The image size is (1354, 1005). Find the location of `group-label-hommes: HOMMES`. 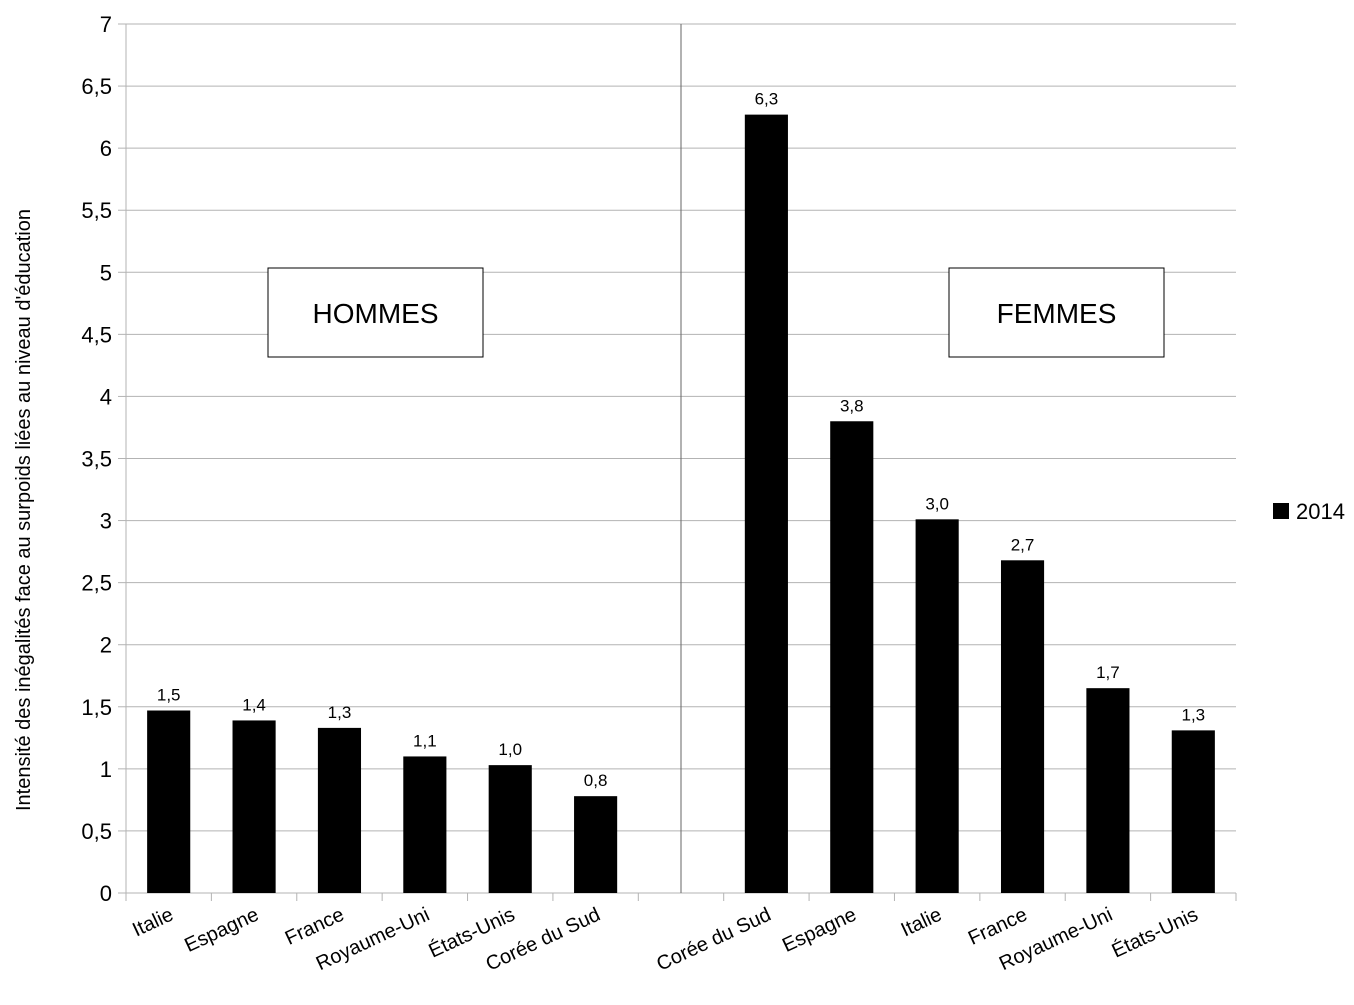

group-label-hommes: HOMMES is located at coordinates (376, 313).